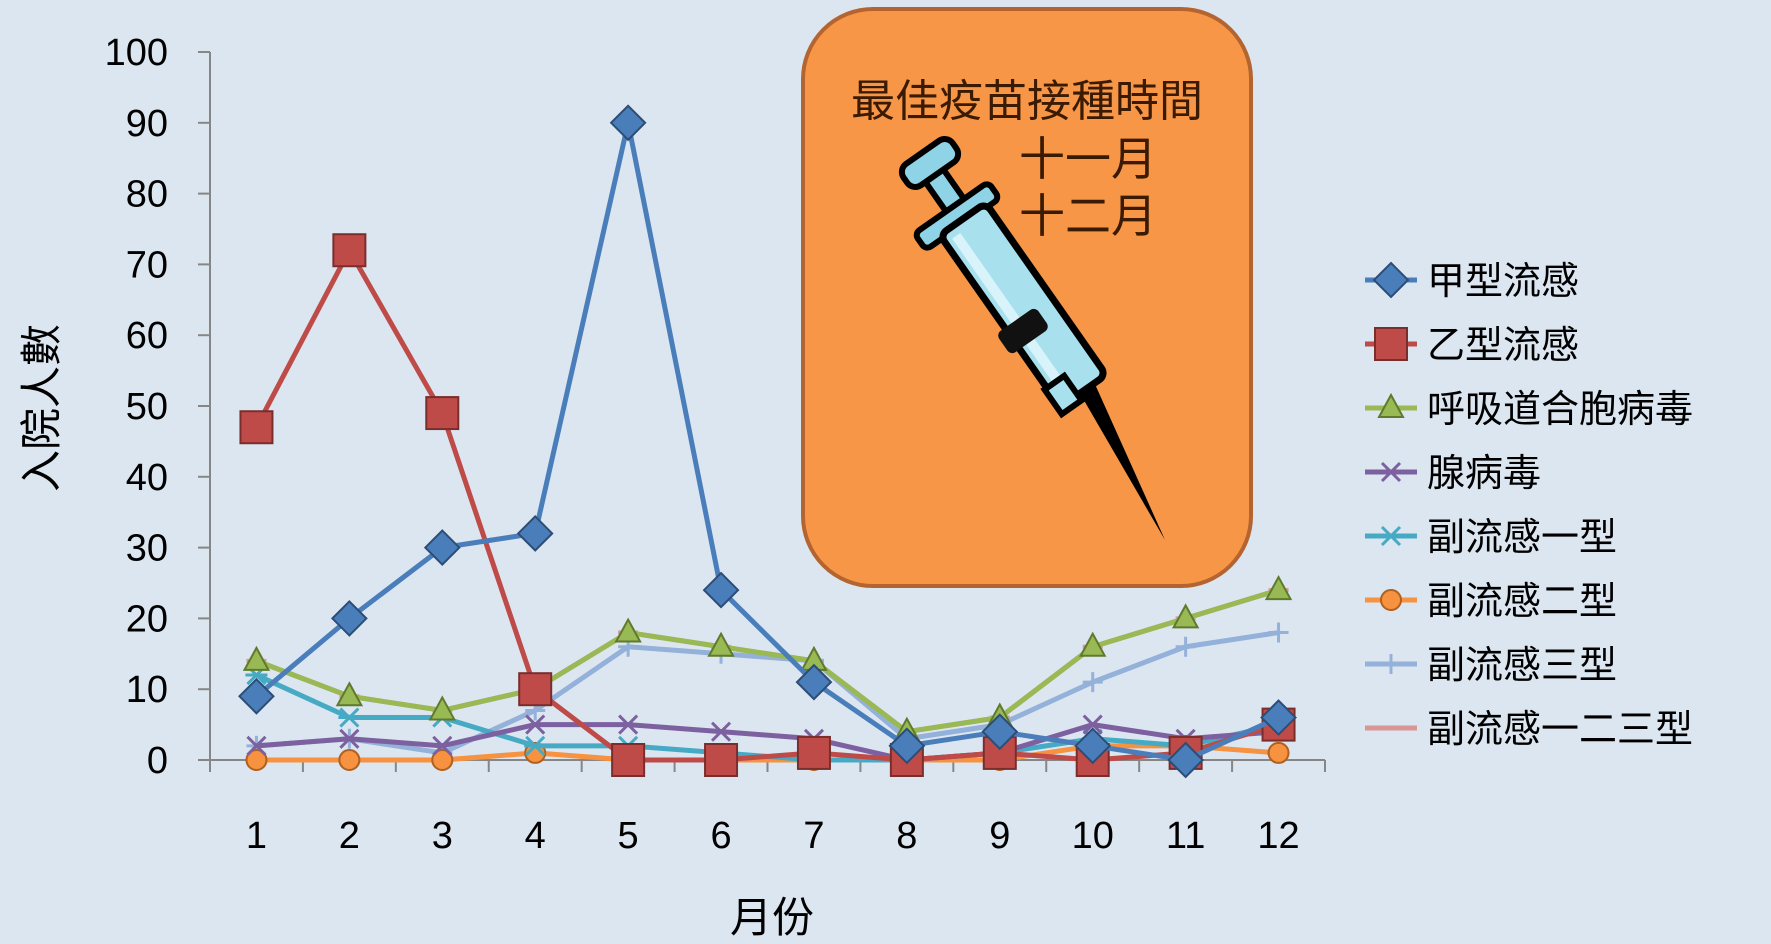 This screenshot has width=1771, height=944. Describe the element at coordinates (1093, 836) in the screenshot. I see `x-tick-label: 10` at that location.